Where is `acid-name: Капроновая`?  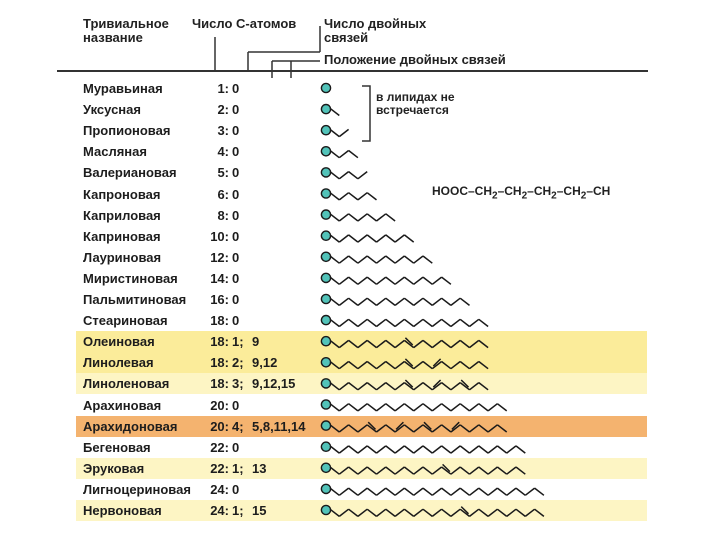 acid-name: Капроновая is located at coordinates (122, 194).